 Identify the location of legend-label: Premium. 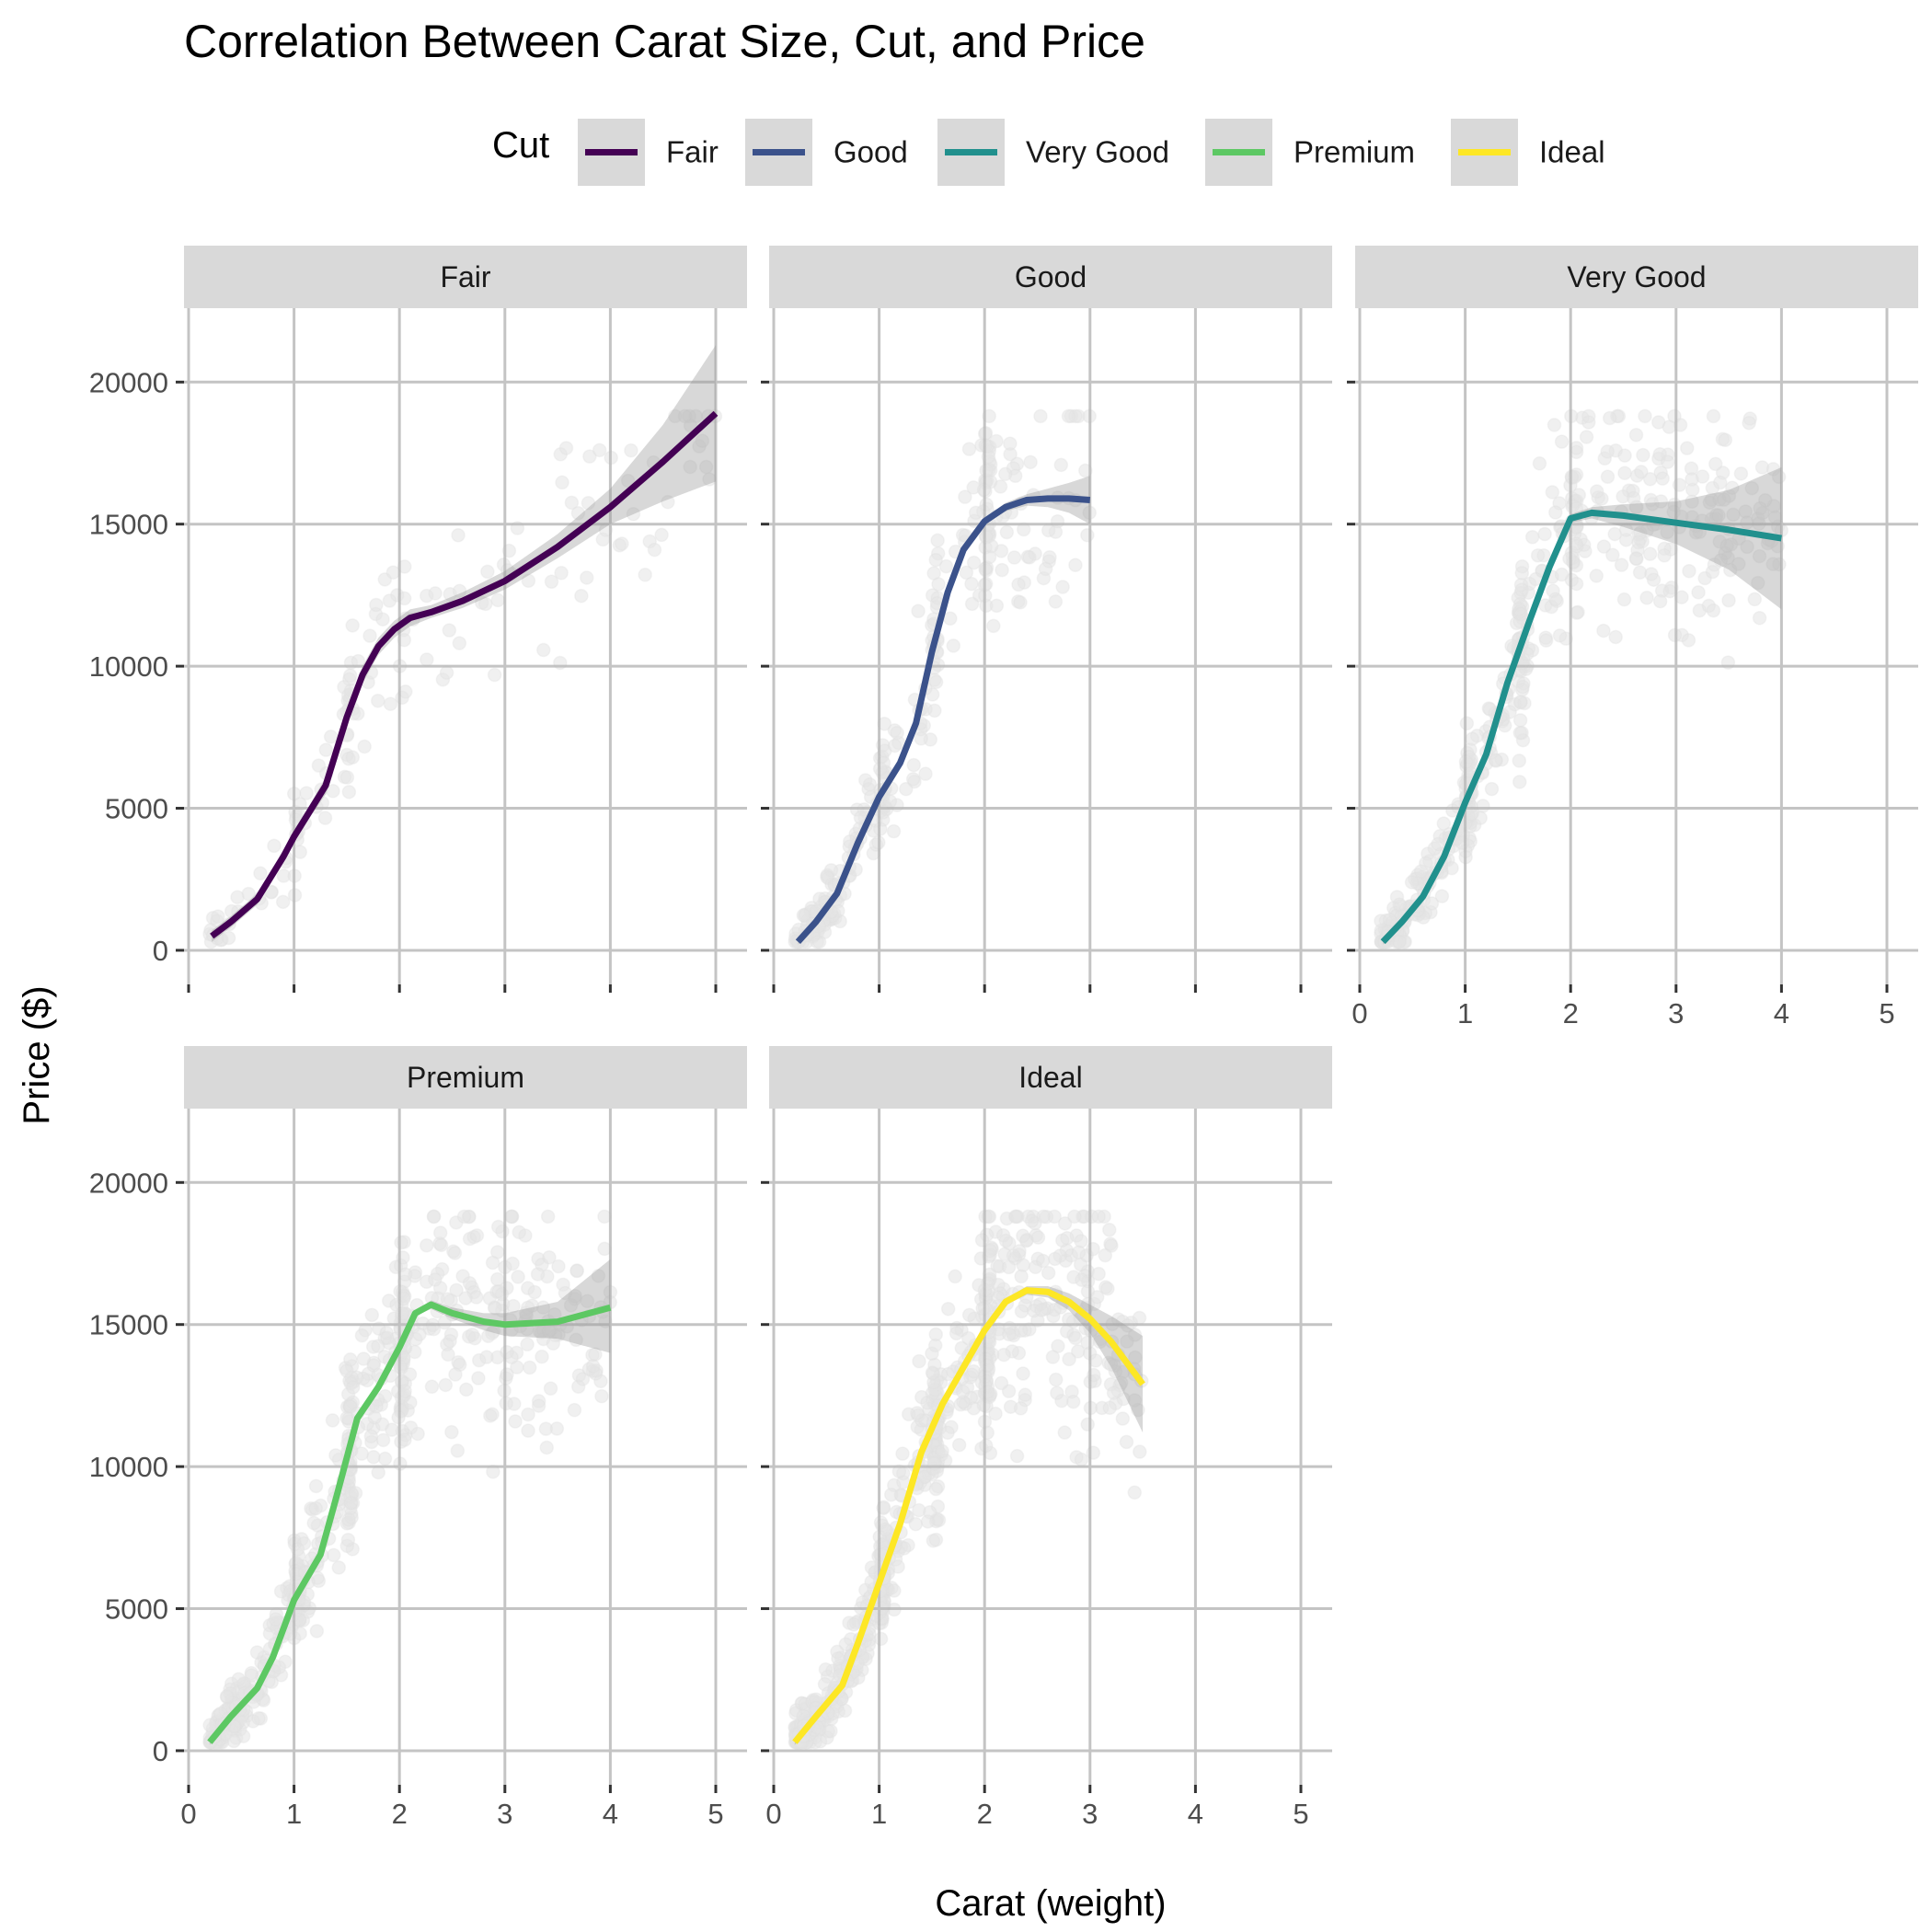
(1354, 152).